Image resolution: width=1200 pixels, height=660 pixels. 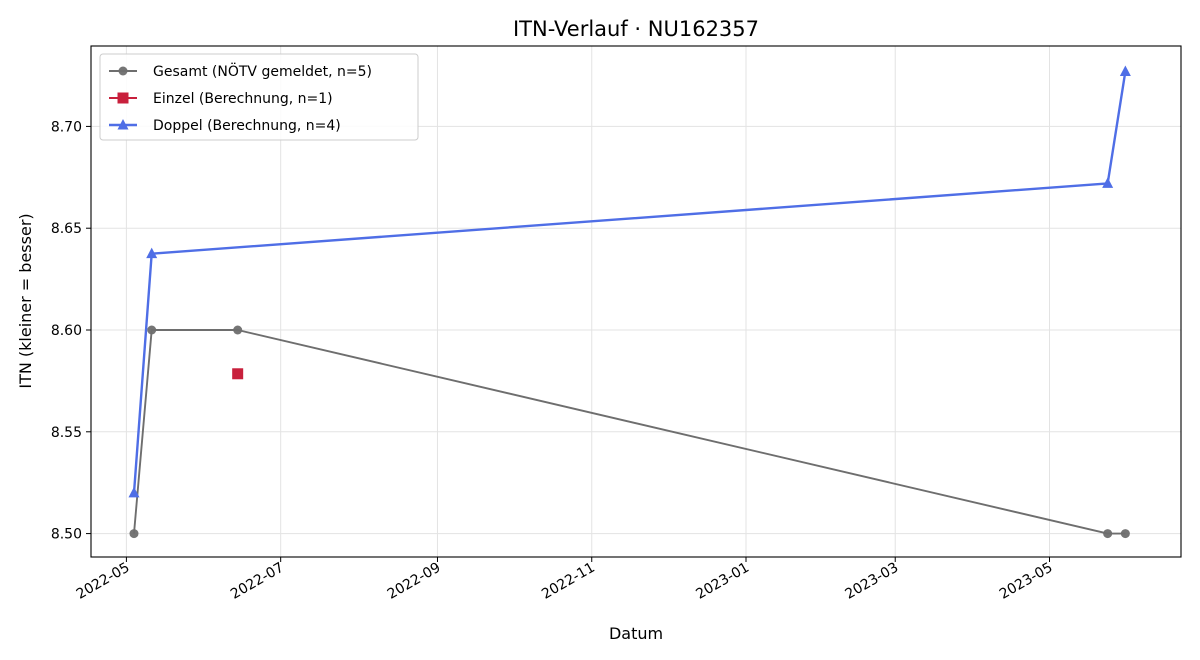 What do you see at coordinates (636, 29) in the screenshot?
I see `chart-title: ITN-Verlauf · NU162357` at bounding box center [636, 29].